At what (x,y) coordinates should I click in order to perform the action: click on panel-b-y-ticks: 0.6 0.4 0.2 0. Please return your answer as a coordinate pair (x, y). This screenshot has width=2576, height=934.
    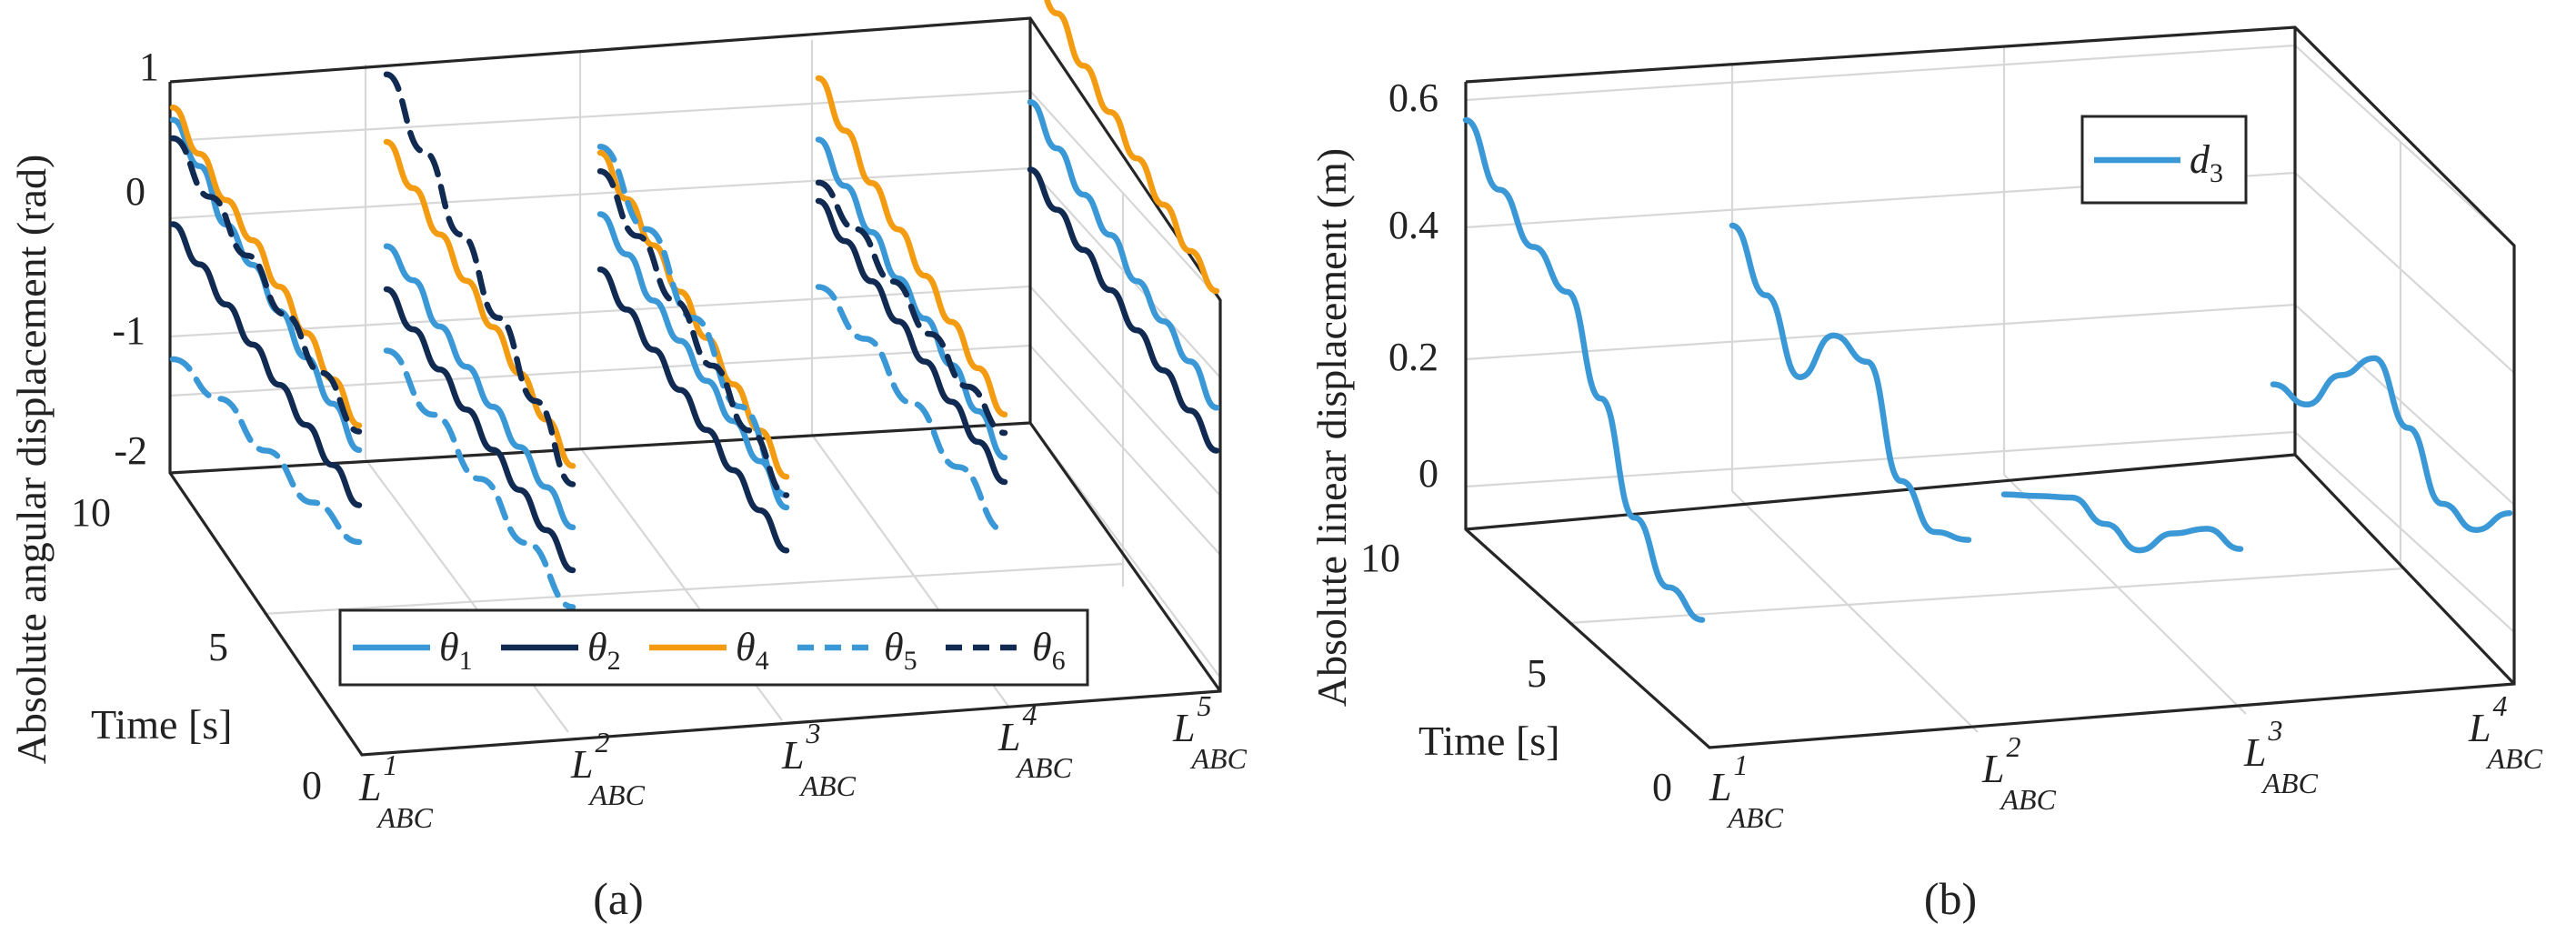
    Looking at the image, I should click on (1413, 286).